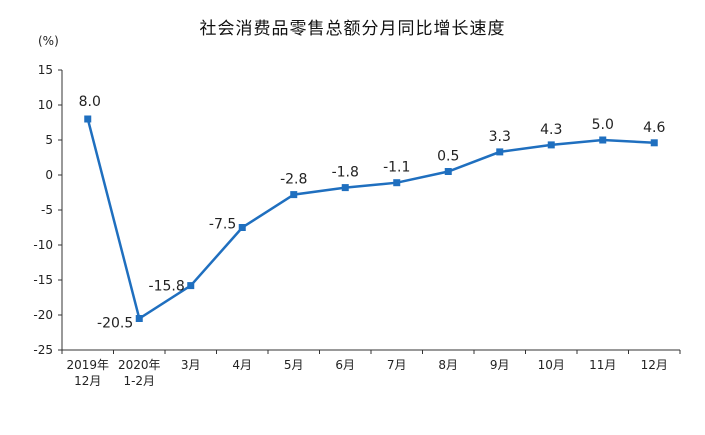 This screenshot has height=435, width=705. What do you see at coordinates (139, 373) in the screenshot?
I see `x-tick-label: 2020年 1-2月` at bounding box center [139, 373].